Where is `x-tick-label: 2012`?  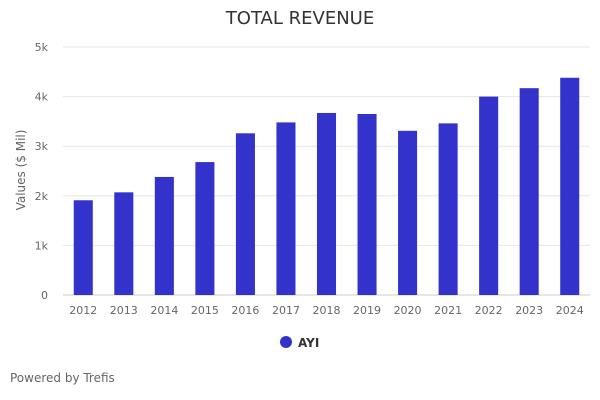
x-tick-label: 2012 is located at coordinates (83, 310).